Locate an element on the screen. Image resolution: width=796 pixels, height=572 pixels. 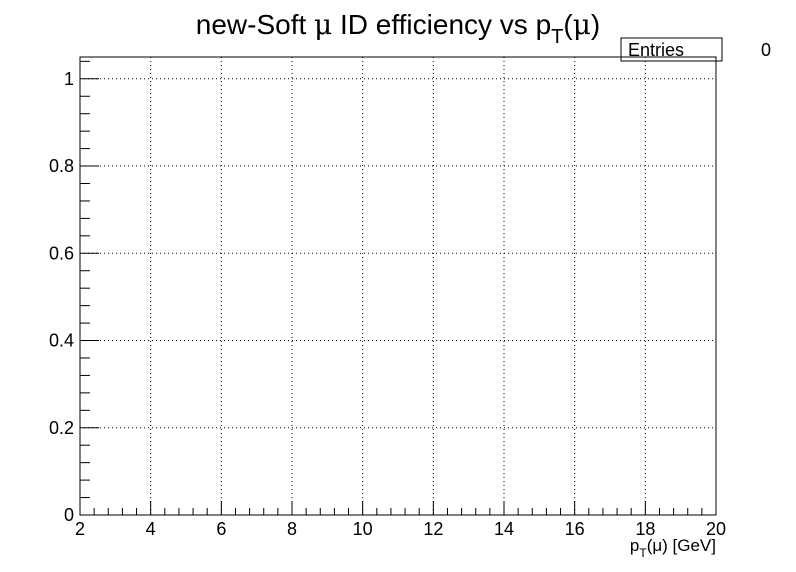
y-tick-label: 0.4 is located at coordinates (61, 341).